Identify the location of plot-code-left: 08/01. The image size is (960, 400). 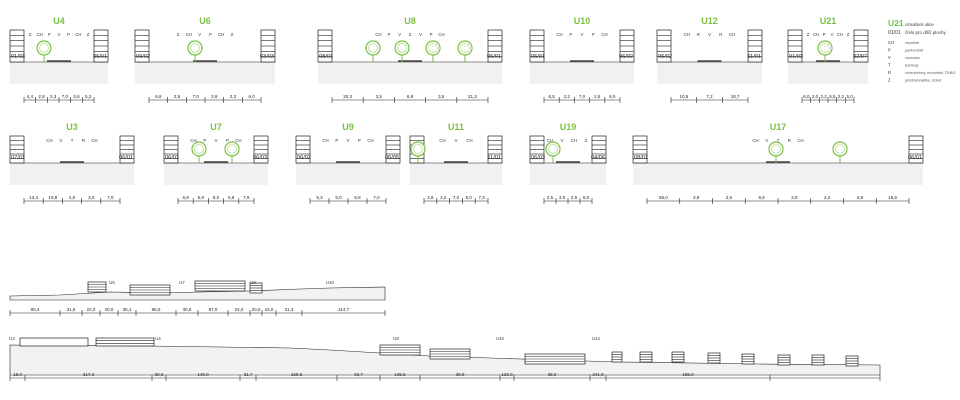
(326, 57).